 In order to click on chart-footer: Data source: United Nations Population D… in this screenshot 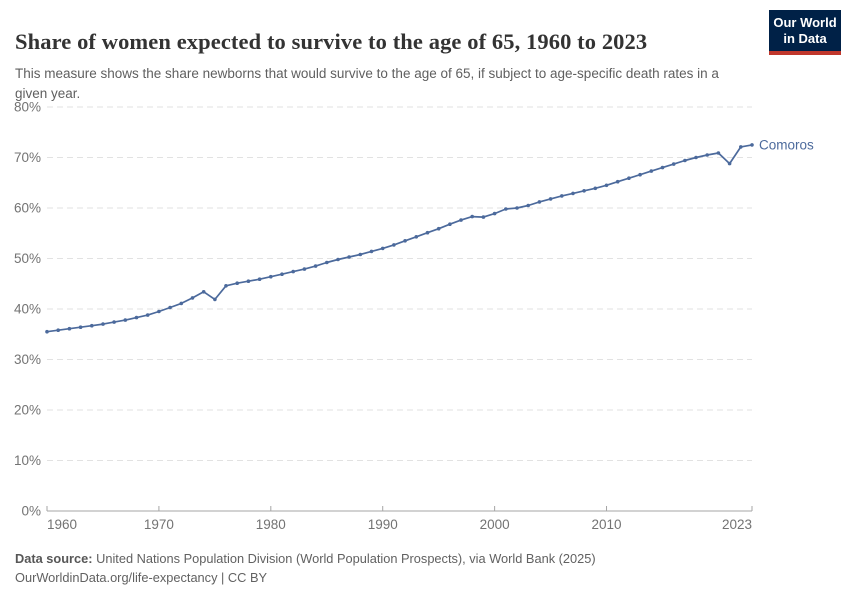, I will do `click(425, 568)`.